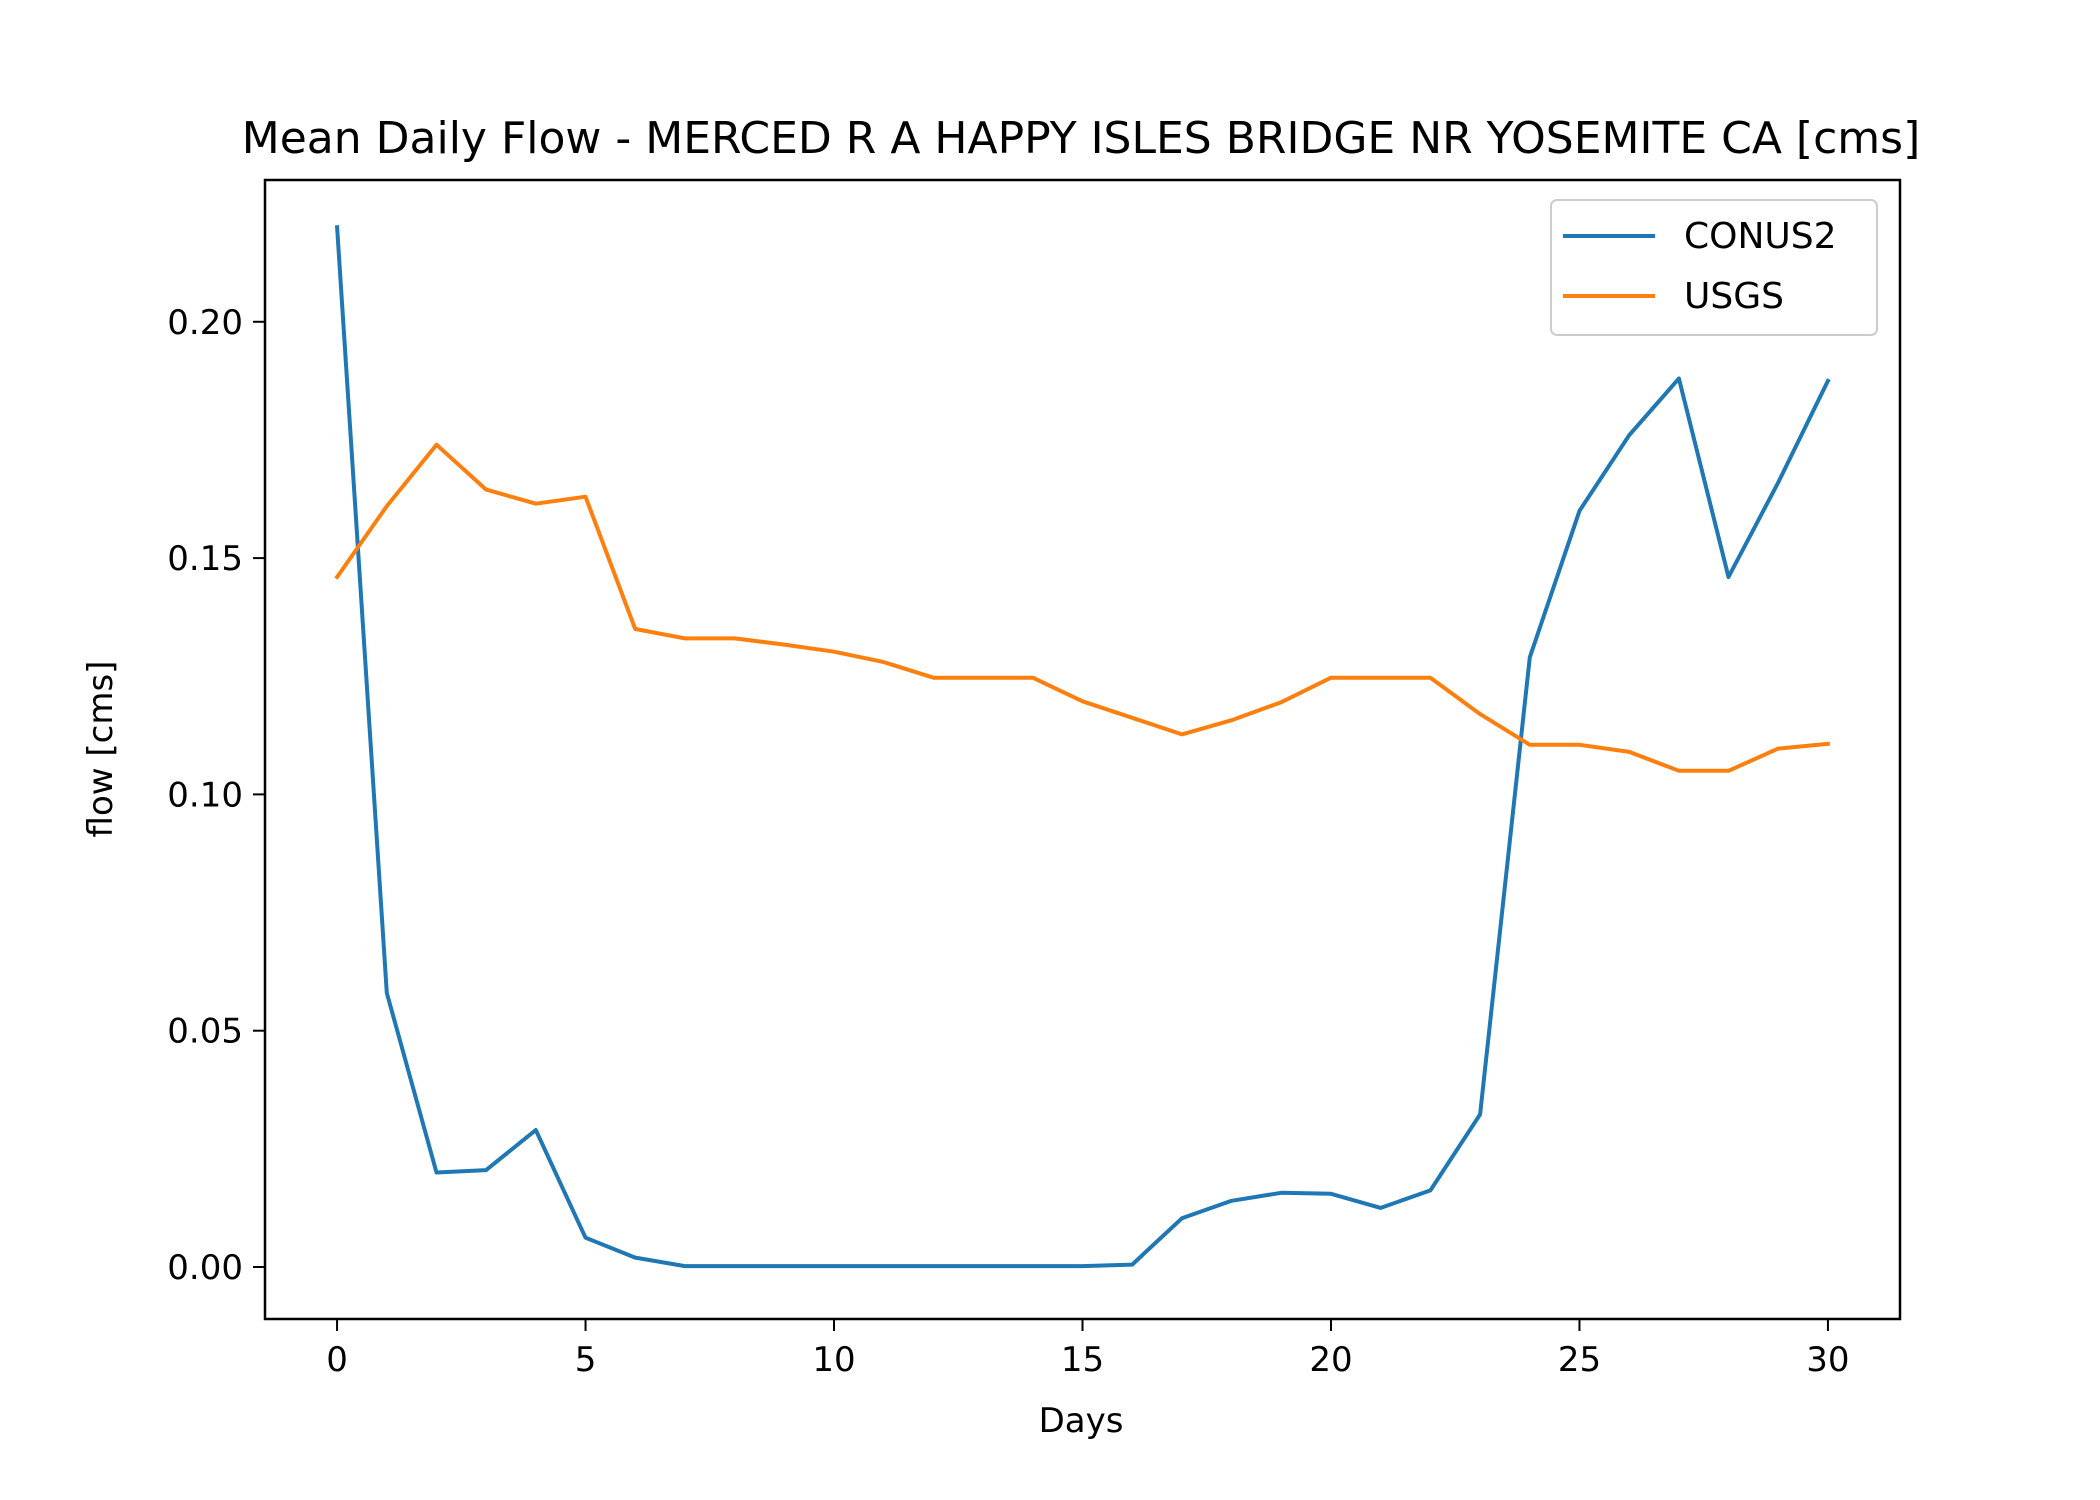 This screenshot has height=1500, width=2100. Describe the element at coordinates (1330, 1360) in the screenshot. I see `x-tick-label: 20` at that location.